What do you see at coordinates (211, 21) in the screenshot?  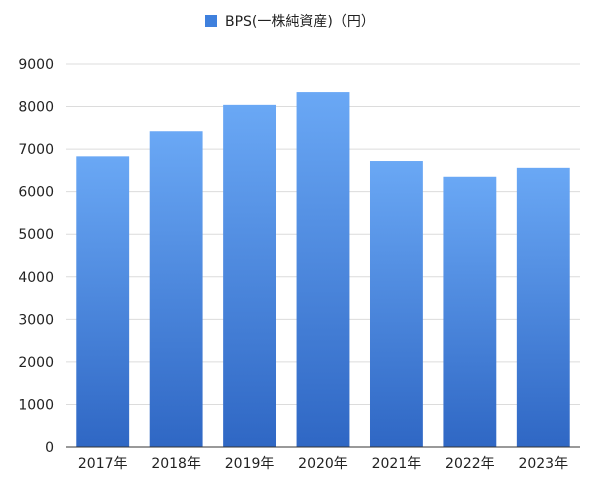 I see `legend-swatch` at bounding box center [211, 21].